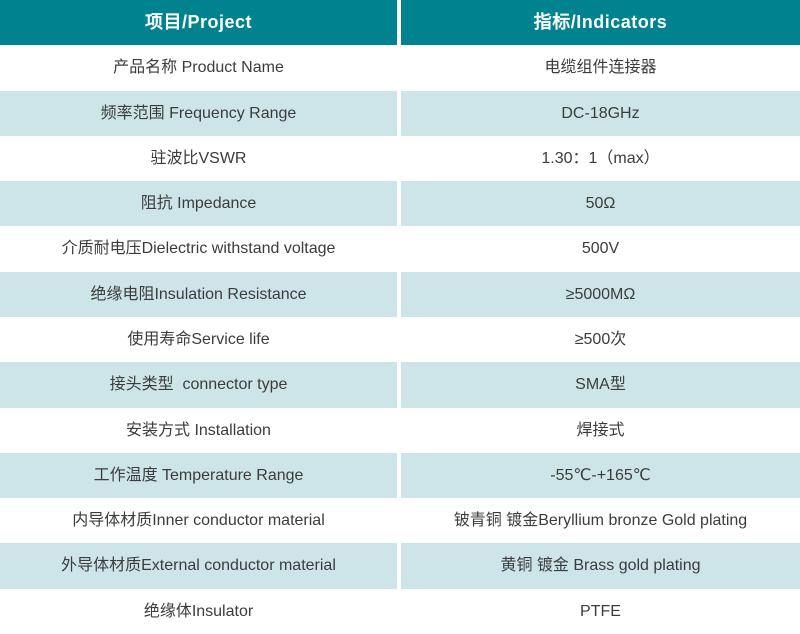 Image resolution: width=800 pixels, height=634 pixels. I want to click on table-row-product-name: 产品名称 Product Name 电缆组件连接器, so click(400, 68).